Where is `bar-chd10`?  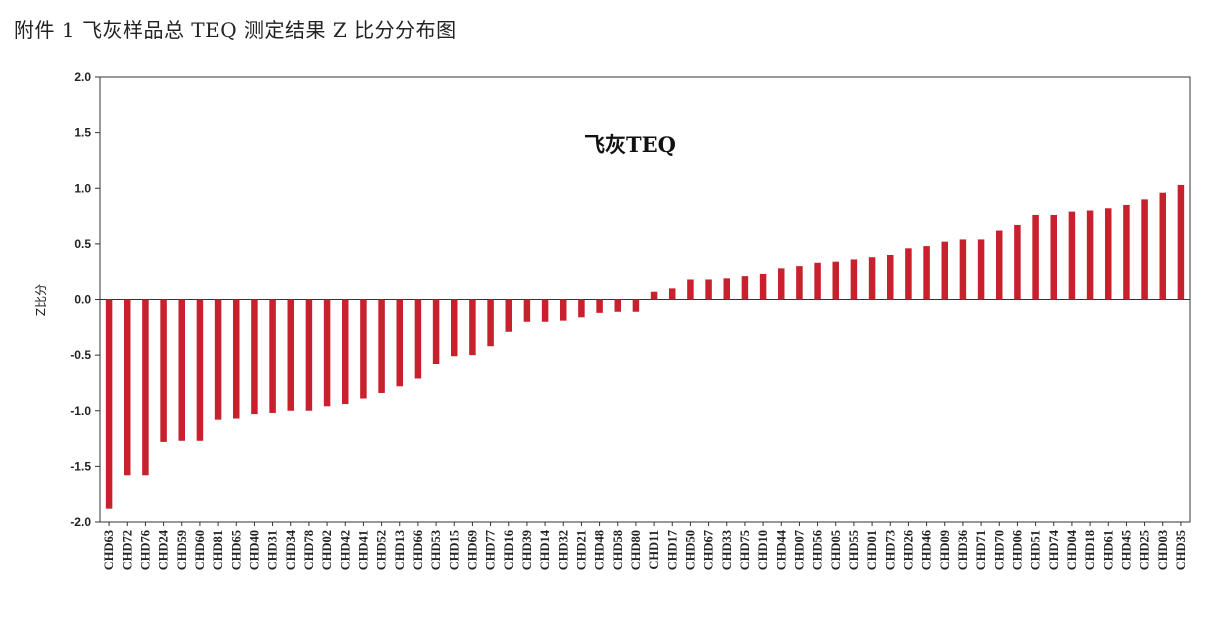 bar-chd10 is located at coordinates (763, 286).